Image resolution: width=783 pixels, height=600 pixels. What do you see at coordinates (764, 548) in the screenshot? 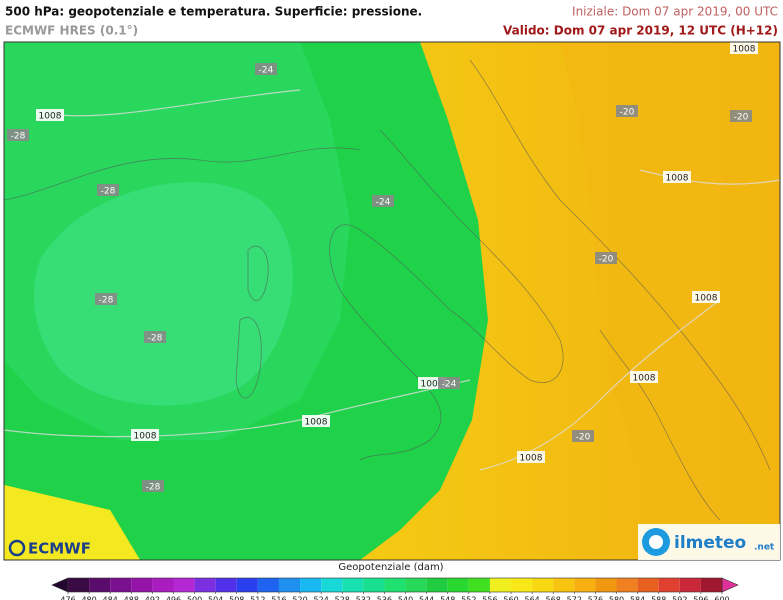
I see `ilmeteo-logo-suffix: .net` at bounding box center [764, 548].